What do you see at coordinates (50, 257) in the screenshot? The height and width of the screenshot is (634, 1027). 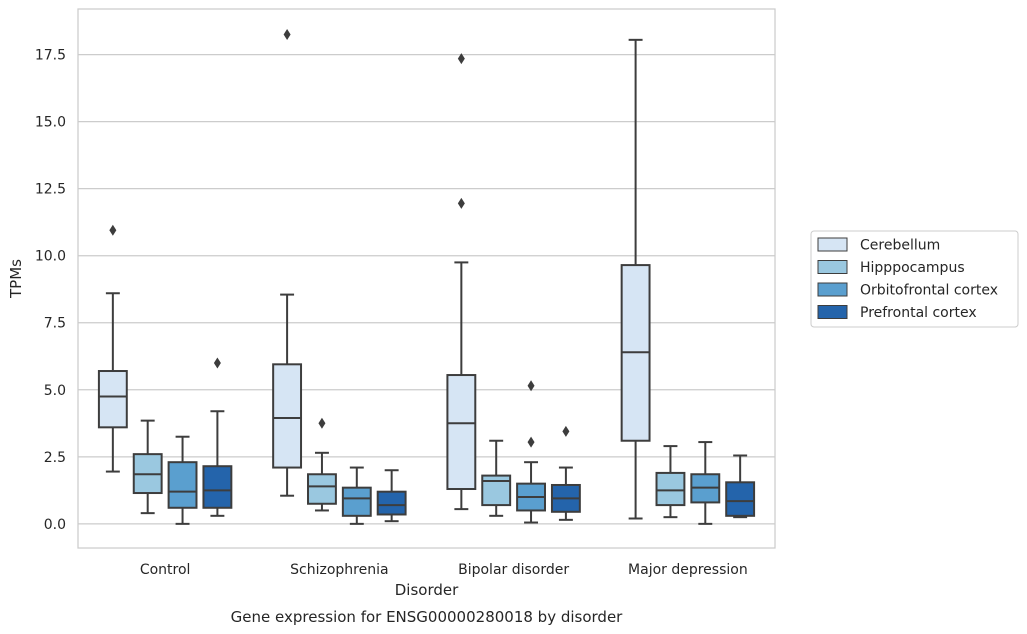 I see `y-tick-label: 10.0` at bounding box center [50, 257].